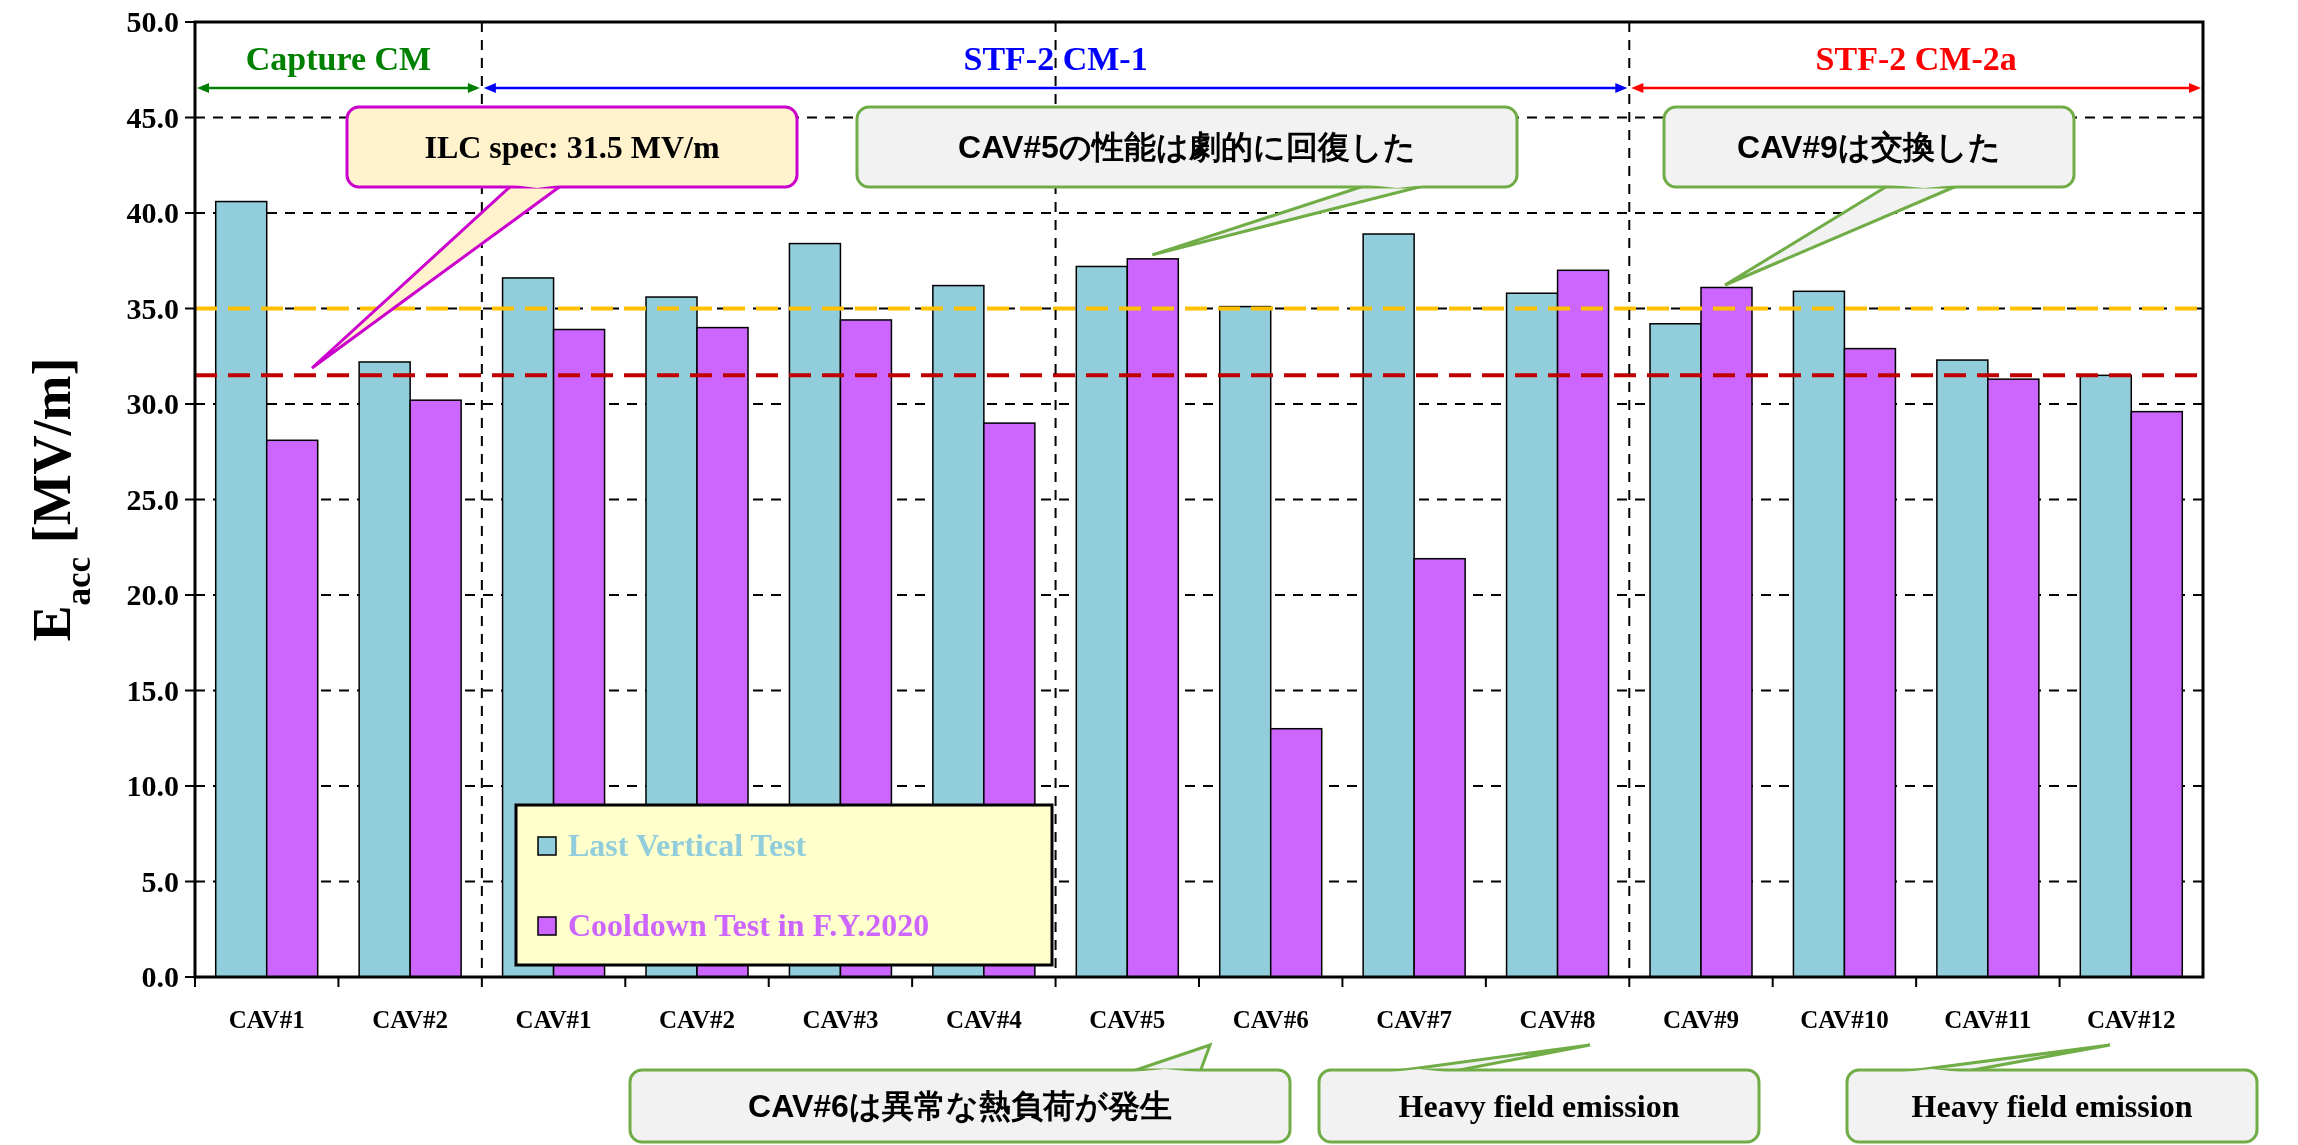 Image resolution: width=2298 pixels, height=1145 pixels. What do you see at coordinates (152, 308) in the screenshot?
I see `y-tick-label: 35.0` at bounding box center [152, 308].